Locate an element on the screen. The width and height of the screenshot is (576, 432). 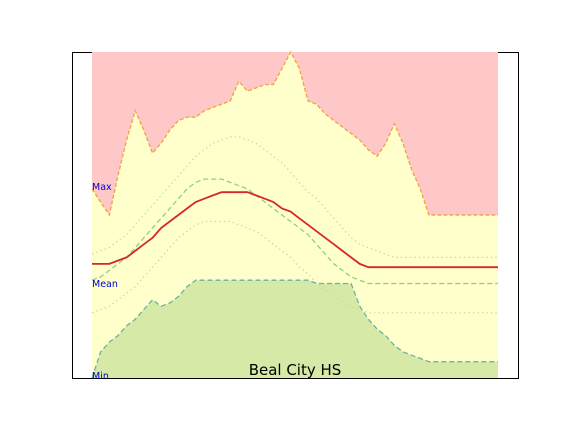
mean-line is located at coordinates (295, 230).